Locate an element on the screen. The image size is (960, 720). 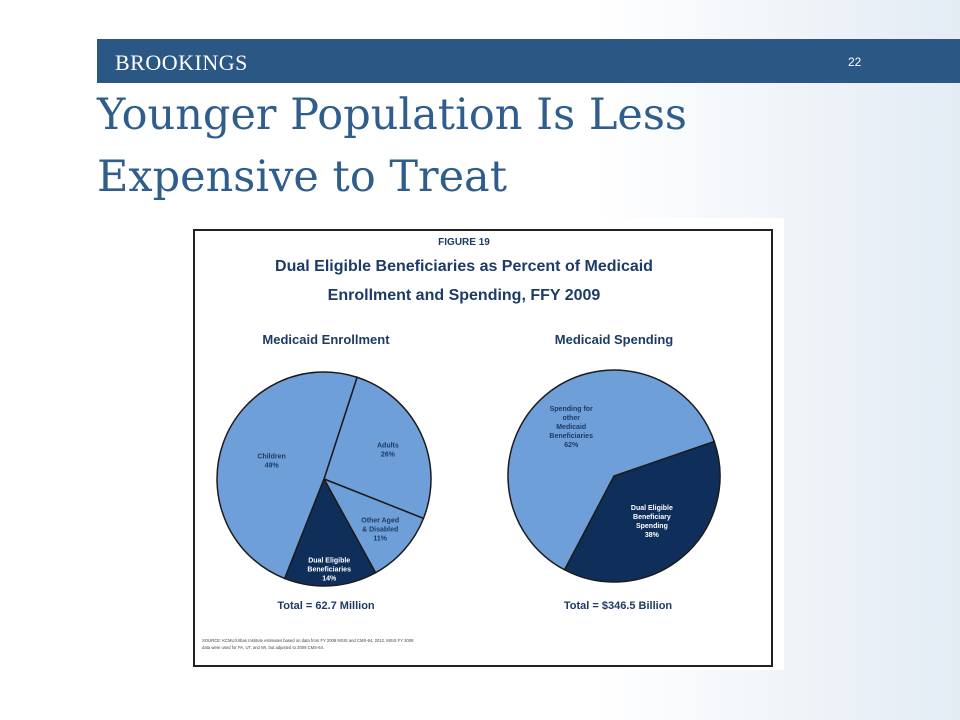
slide-title-line-1: Younger Population Is Less is located at coordinates (392, 115).